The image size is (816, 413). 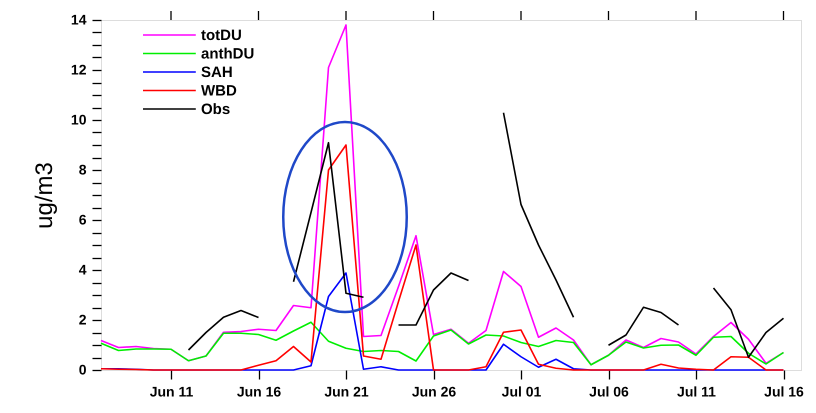 I want to click on legend-label: Obs, so click(x=215, y=109).